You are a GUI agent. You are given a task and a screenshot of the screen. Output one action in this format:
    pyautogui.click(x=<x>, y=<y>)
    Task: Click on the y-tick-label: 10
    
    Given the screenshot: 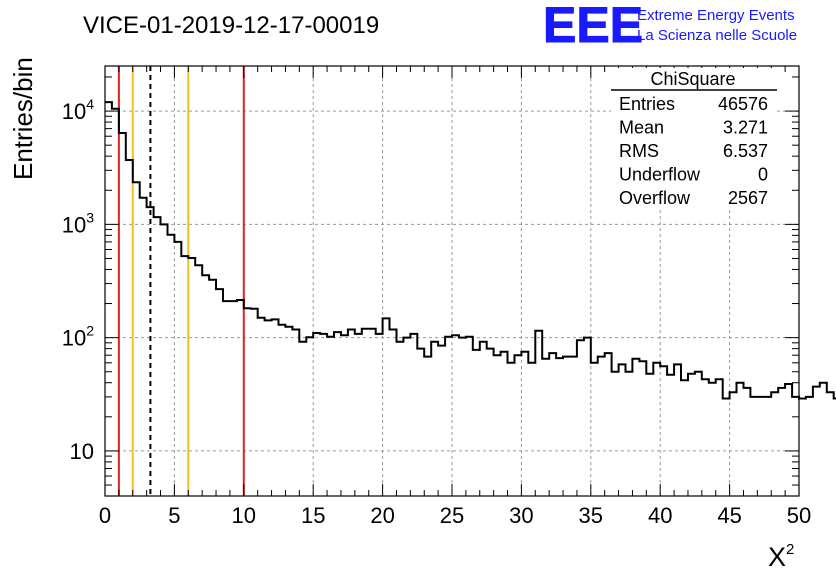 What is the action you would take?
    pyautogui.click(x=82, y=451)
    